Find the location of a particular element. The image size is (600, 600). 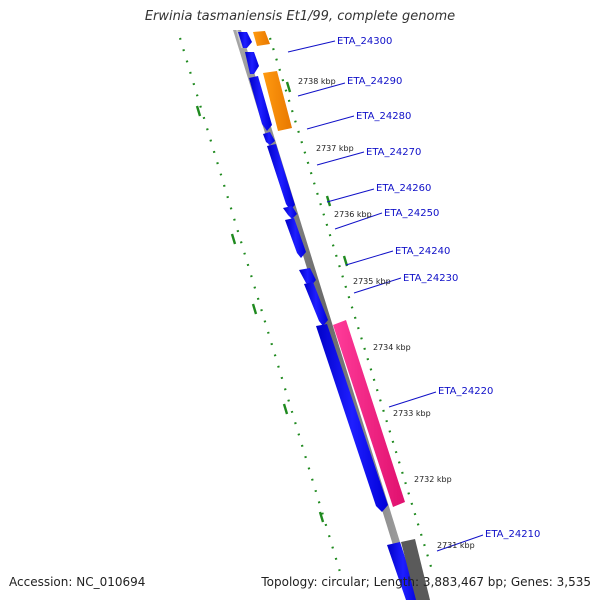

gene-label-eta-24280: ETA_24280 is located at coordinates (383, 116).